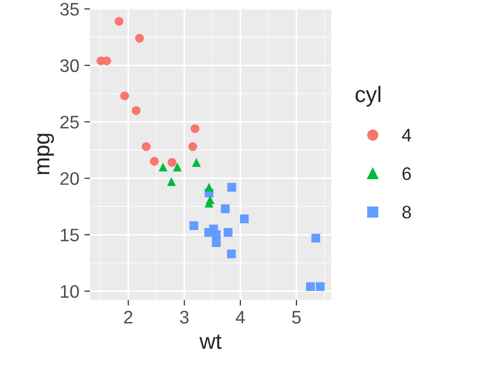 The height and width of the screenshot is (384, 480). Describe the element at coordinates (69, 235) in the screenshot. I see `y-tick-label: 15` at that location.